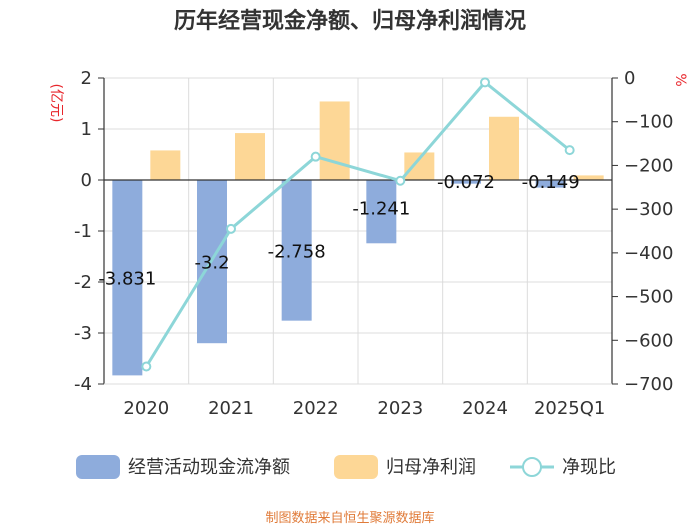  Describe the element at coordinates (165, 165) in the screenshot. I see `bar-net-profit-2020` at that location.